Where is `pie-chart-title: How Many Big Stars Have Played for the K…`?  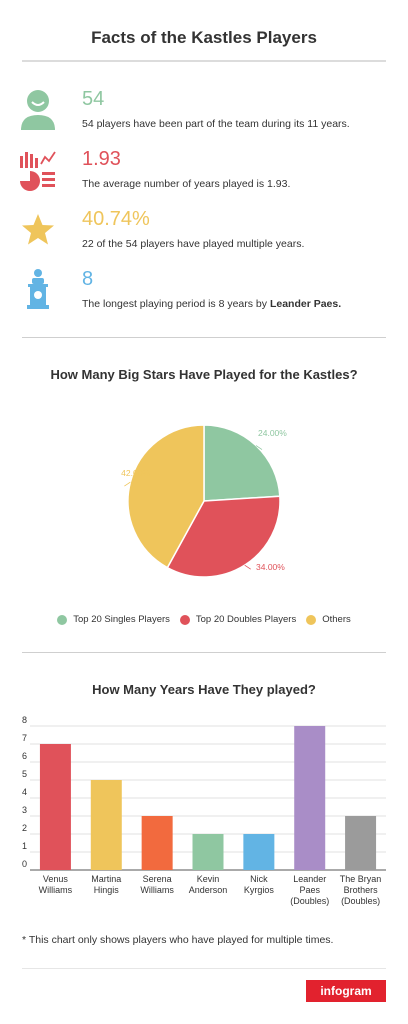 pie-chart-title: How Many Big Stars Have Played for the K… is located at coordinates (204, 374).